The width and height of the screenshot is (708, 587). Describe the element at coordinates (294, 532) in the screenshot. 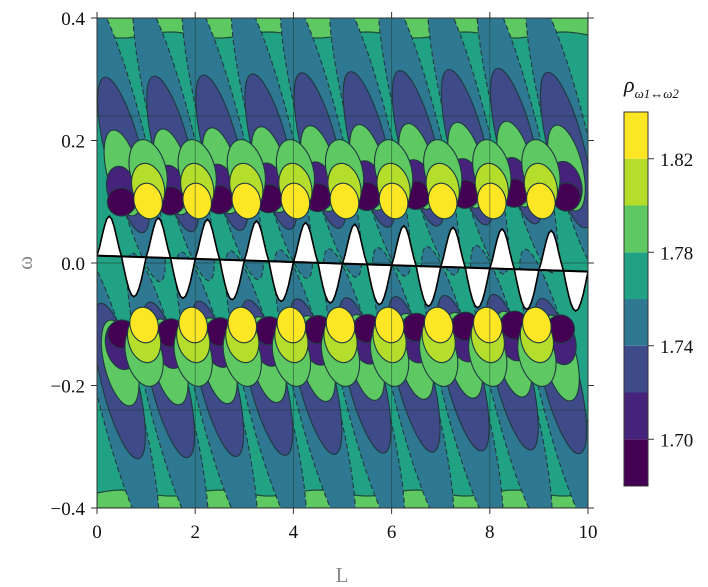

I see `x-tick-label: 4` at that location.